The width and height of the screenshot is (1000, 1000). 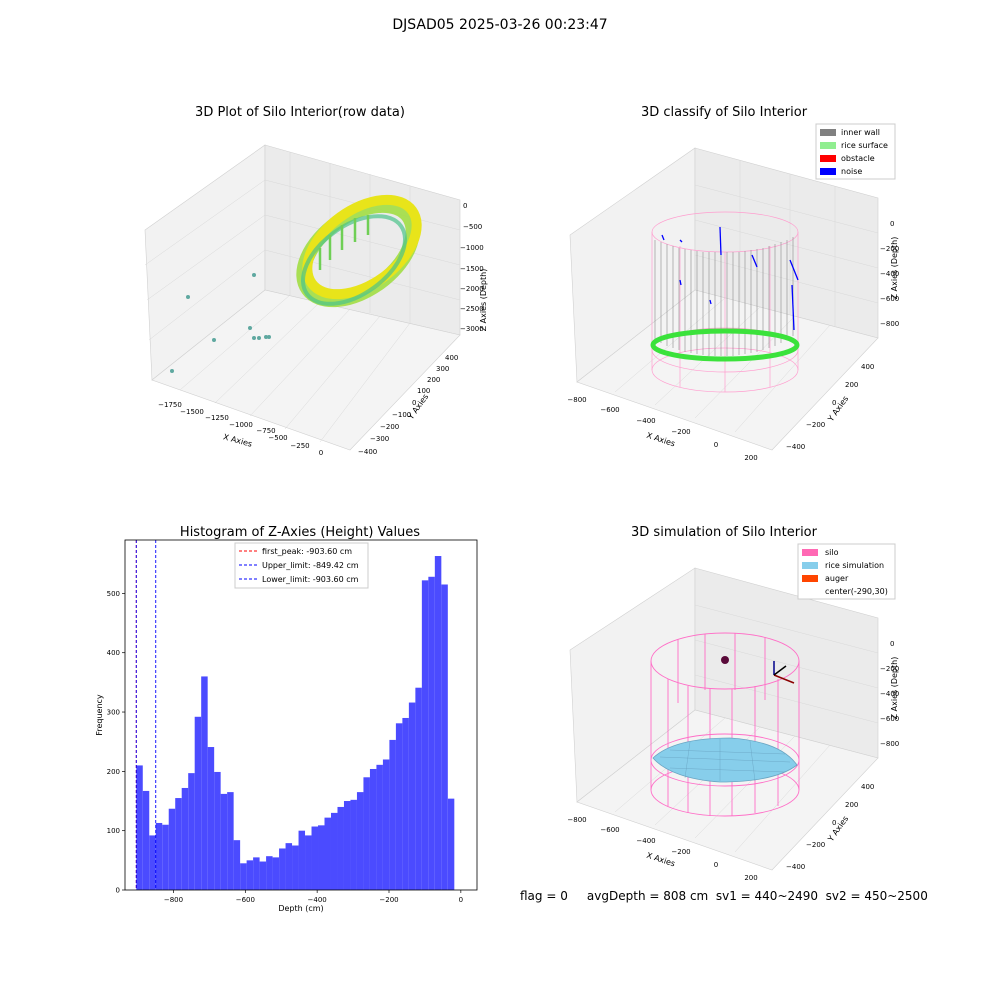 What do you see at coordinates (828, 171) in the screenshot?
I see `legend-swatch-noise` at bounding box center [828, 171].